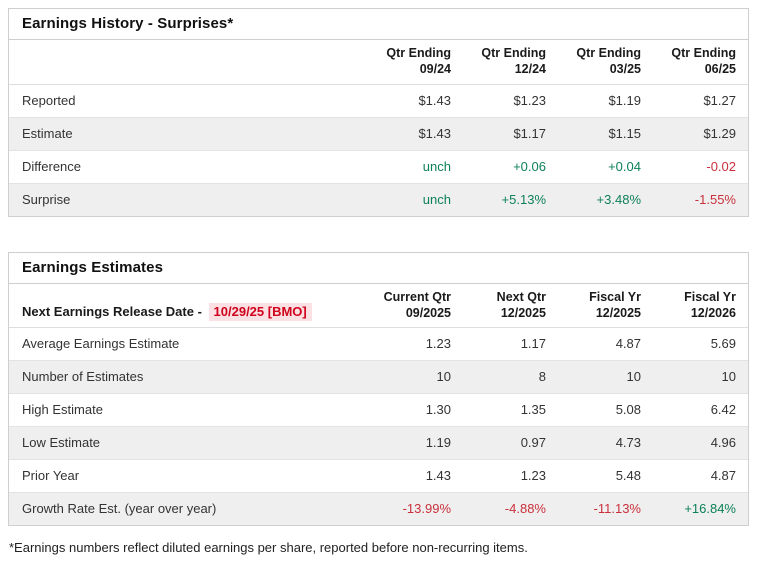 The width and height of the screenshot is (757, 563). Describe the element at coordinates (710, 296) in the screenshot. I see `header-line-1: Fiscal Yr` at that location.